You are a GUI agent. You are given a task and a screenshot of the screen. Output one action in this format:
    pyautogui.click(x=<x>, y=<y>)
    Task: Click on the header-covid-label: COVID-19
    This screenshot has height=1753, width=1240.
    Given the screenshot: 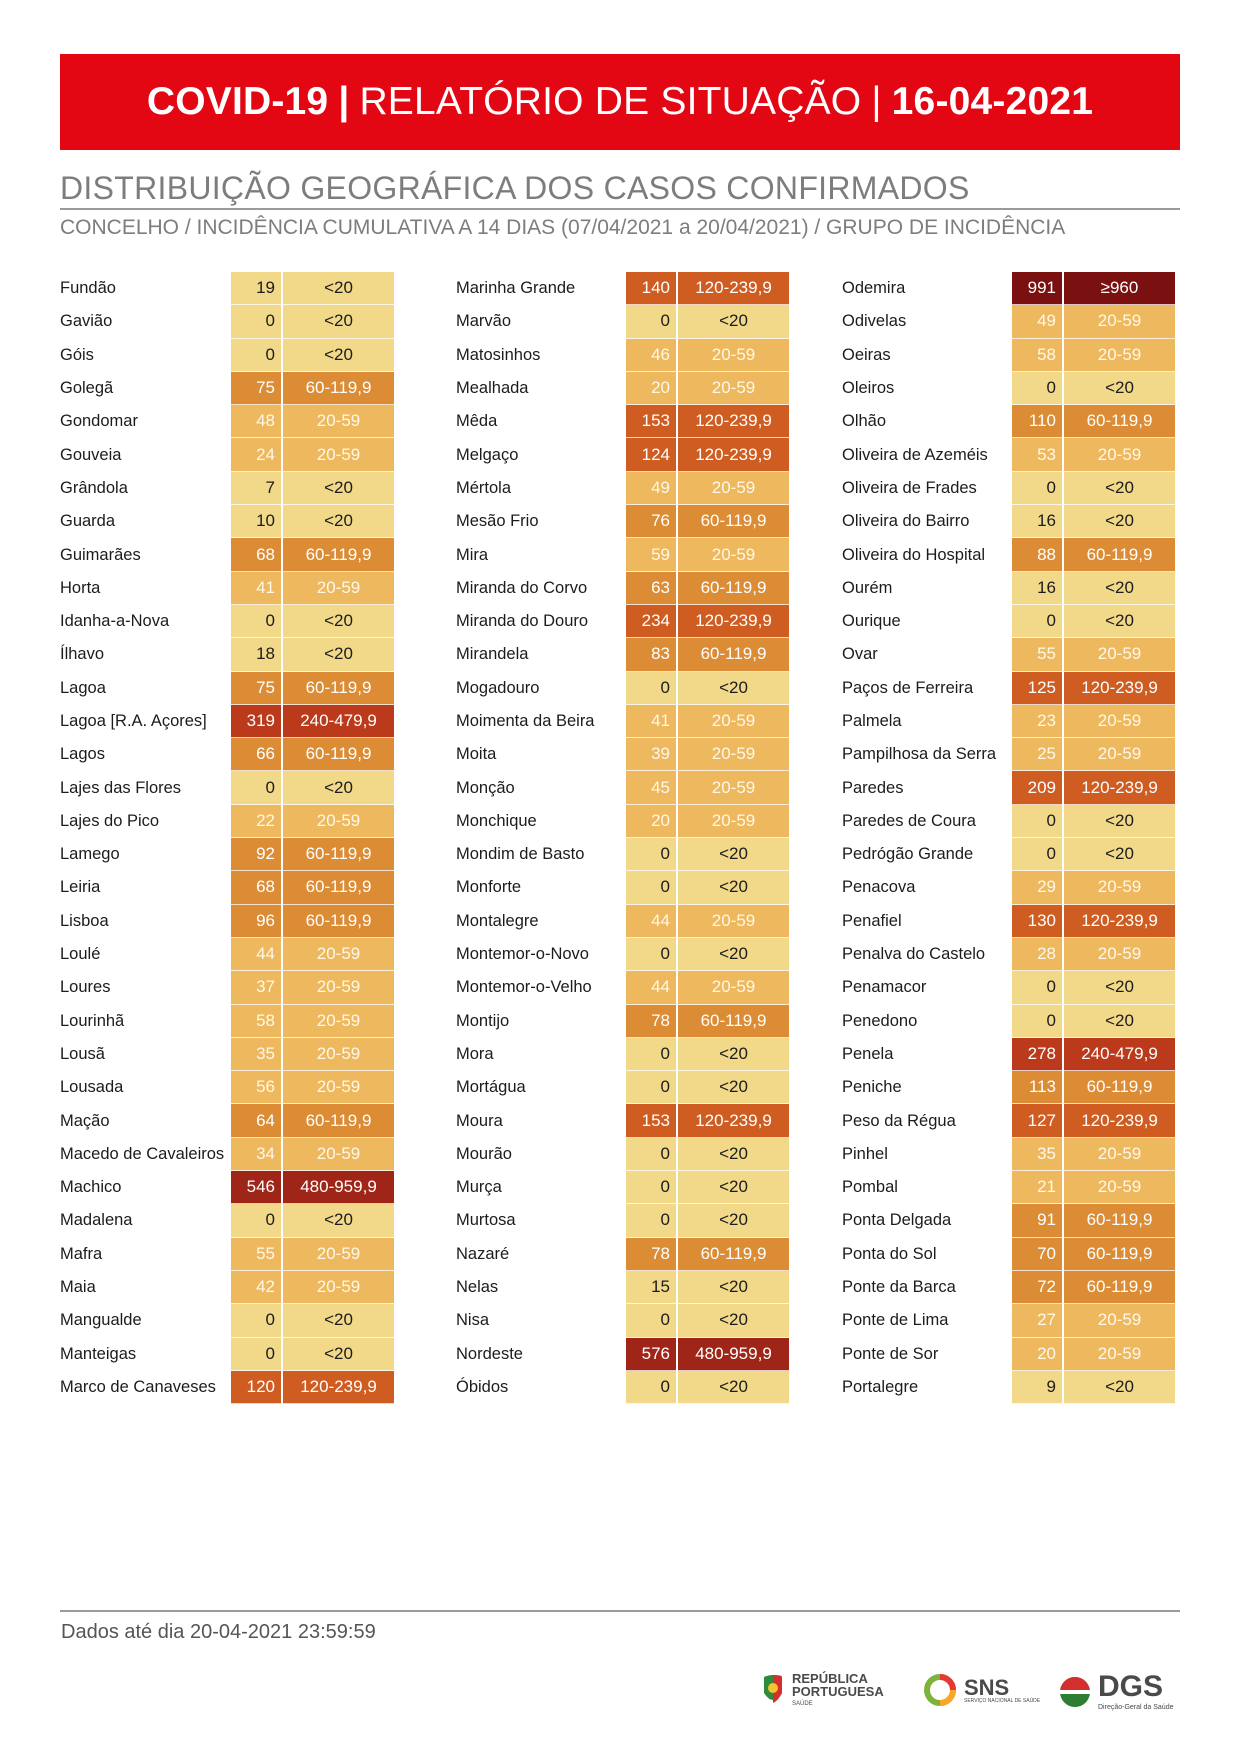 What is the action you would take?
    pyautogui.click(x=237, y=101)
    